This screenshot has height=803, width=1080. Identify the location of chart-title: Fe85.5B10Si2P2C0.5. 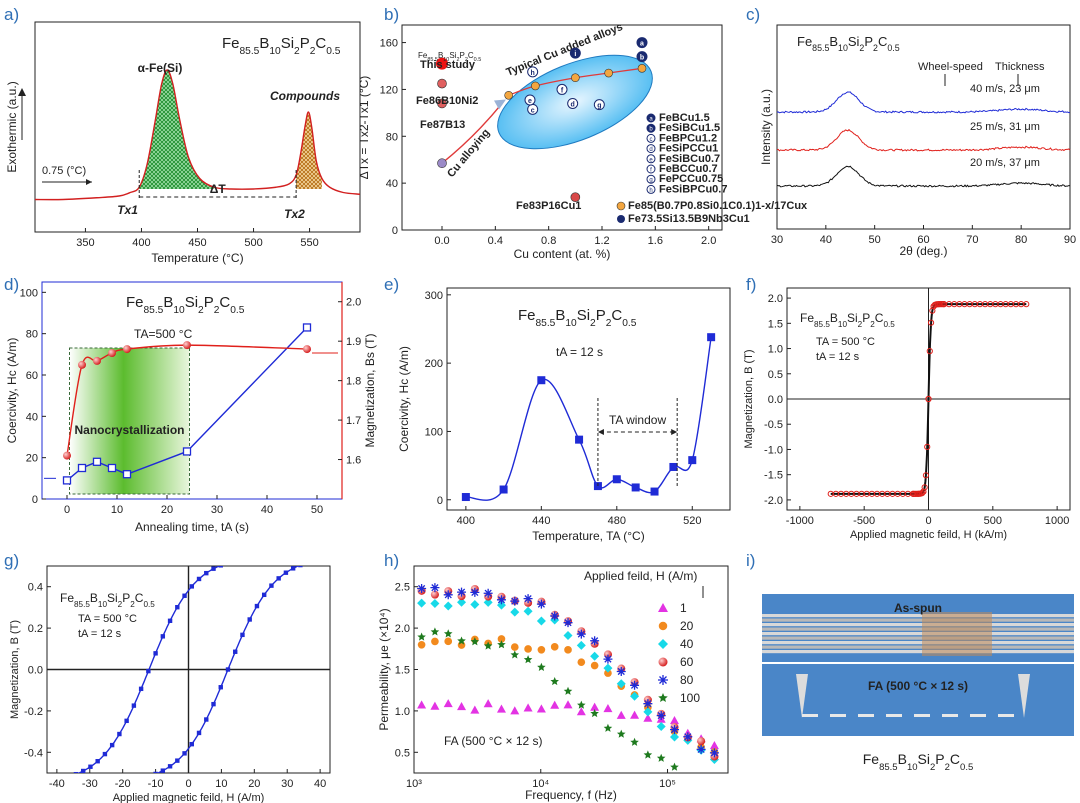
(847, 320).